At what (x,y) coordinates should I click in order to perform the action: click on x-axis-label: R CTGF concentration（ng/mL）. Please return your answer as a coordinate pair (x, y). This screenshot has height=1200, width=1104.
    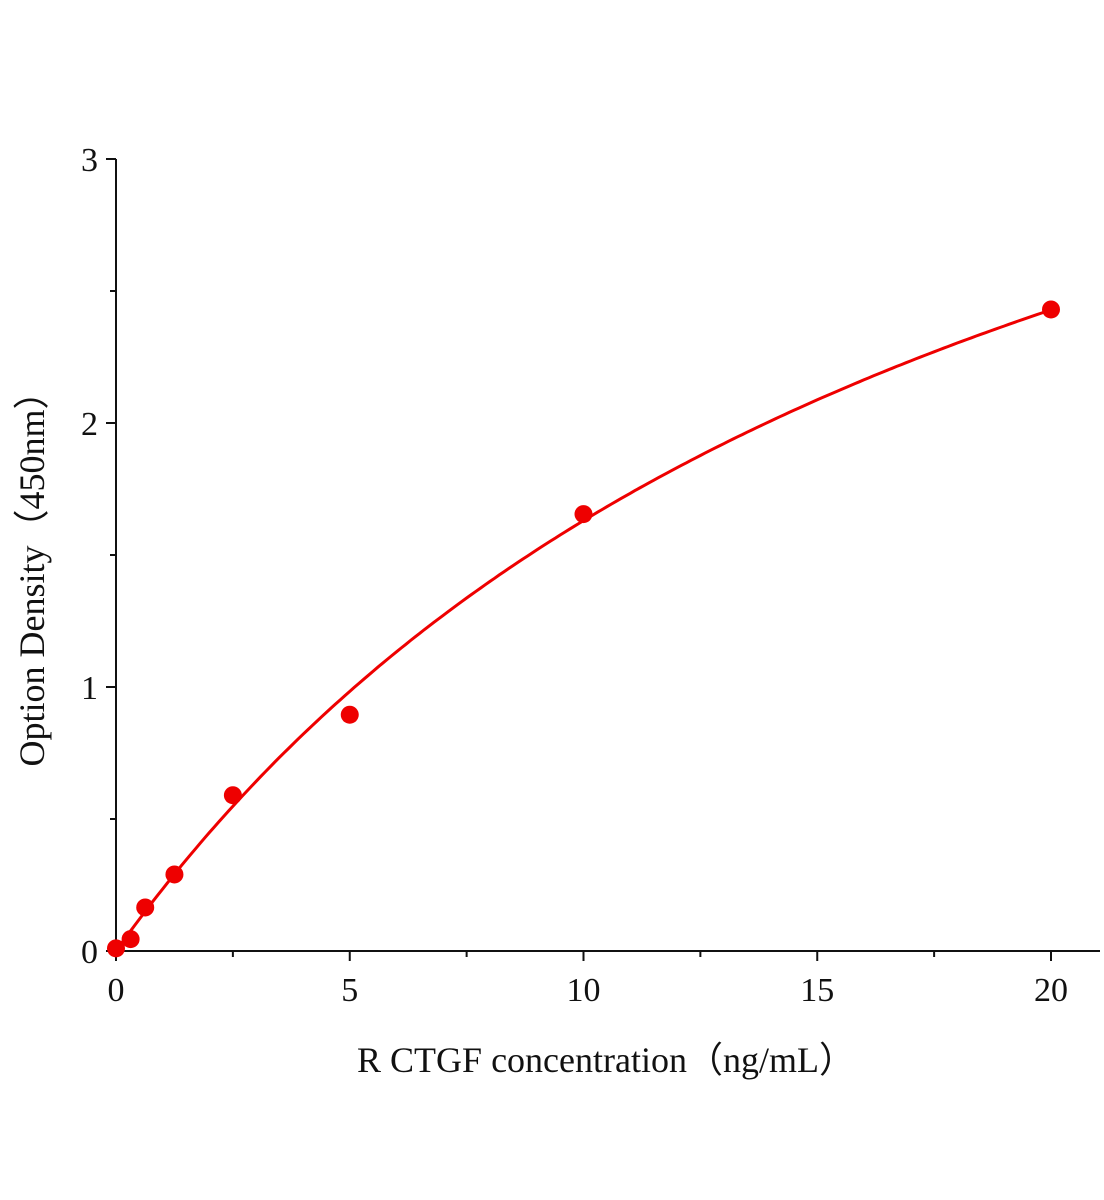
    Looking at the image, I should click on (606, 1060).